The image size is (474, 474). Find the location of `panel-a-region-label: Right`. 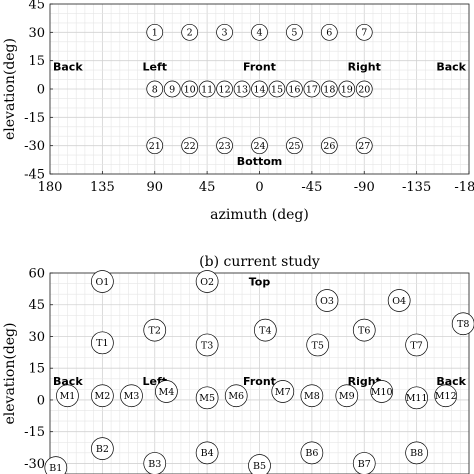

panel-a-region-label: Right is located at coordinates (364, 66).